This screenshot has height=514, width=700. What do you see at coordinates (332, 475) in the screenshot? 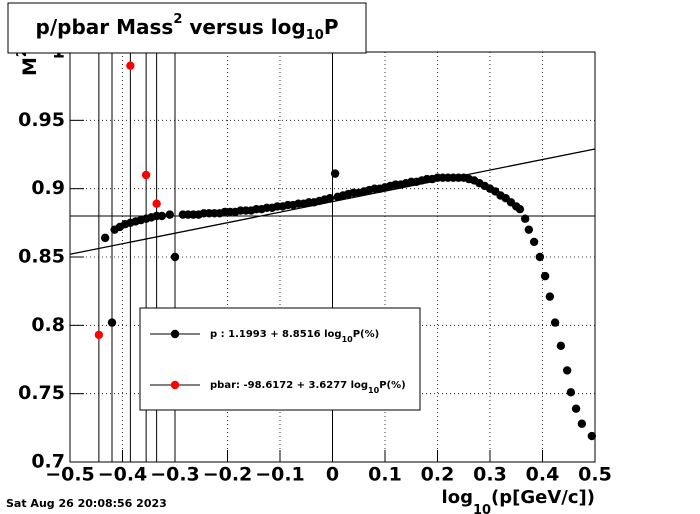
I see `x-tick-label: 0` at bounding box center [332, 475].